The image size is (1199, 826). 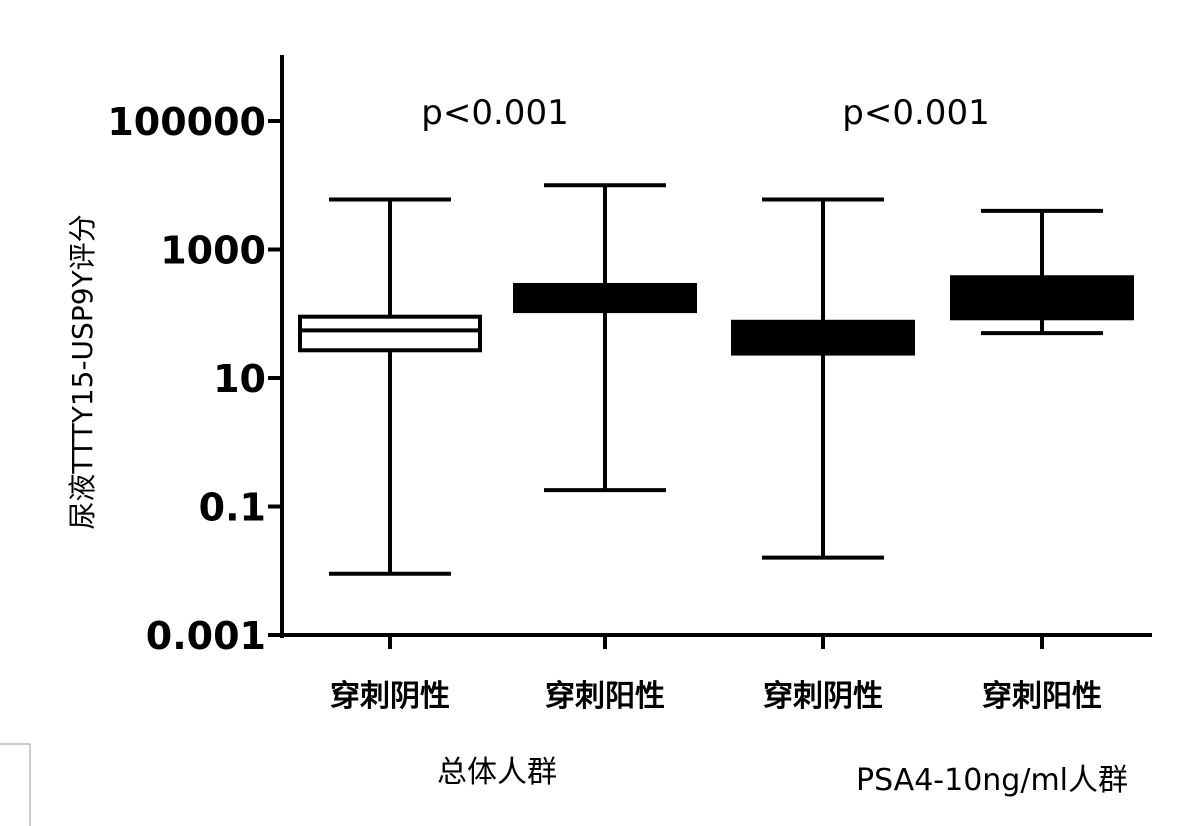 I want to click on crop-corner-mark, so click(x=15, y=784).